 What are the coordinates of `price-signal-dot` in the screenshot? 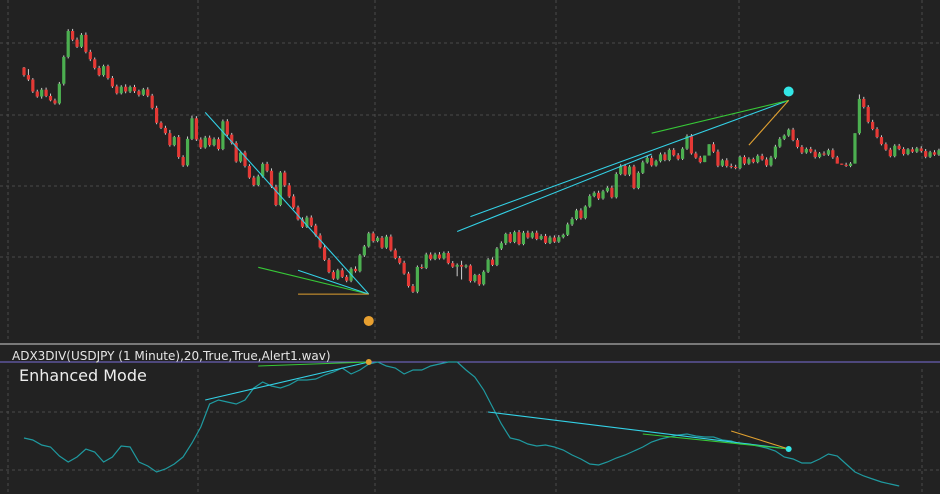 It's located at (368, 320).